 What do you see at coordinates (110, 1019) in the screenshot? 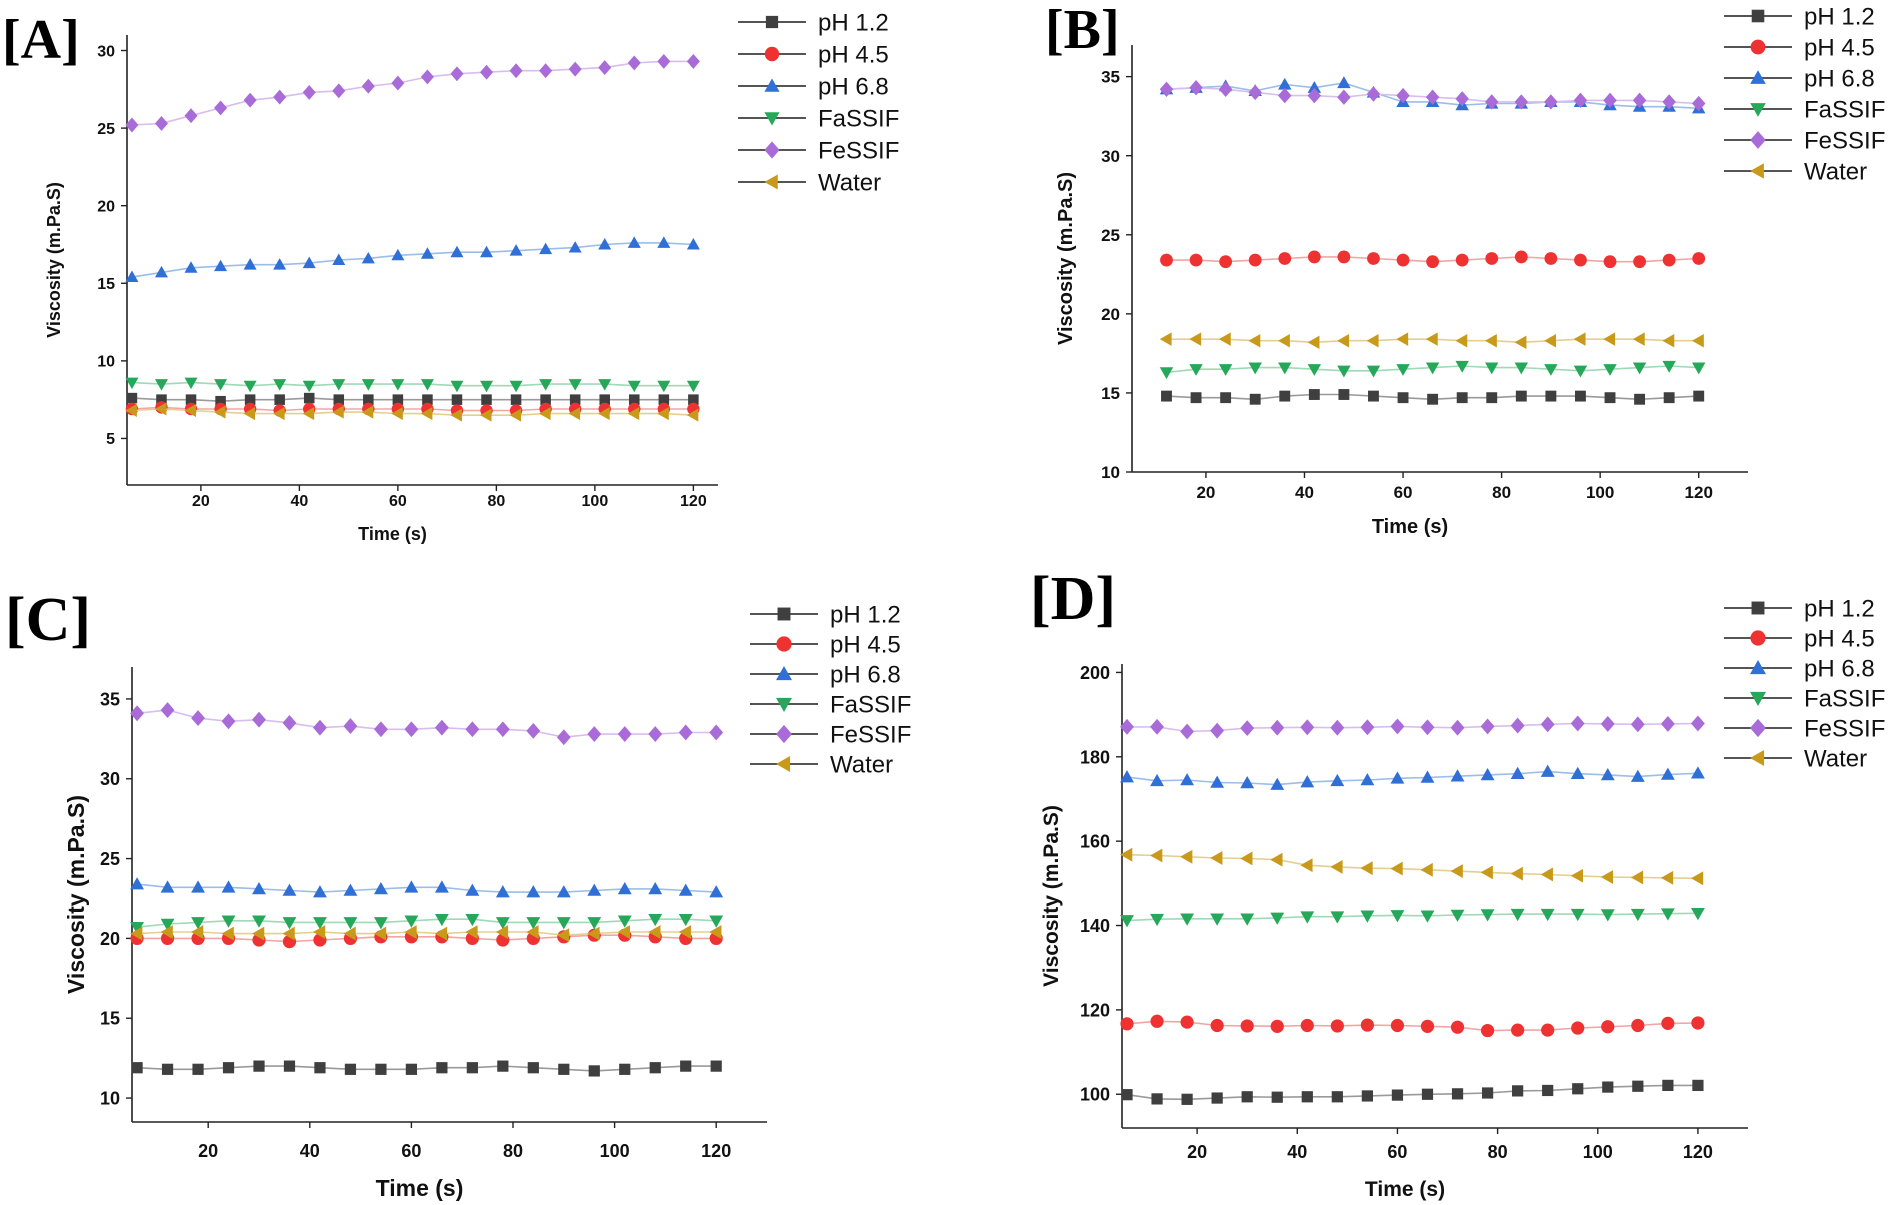
I see `y-tick-label: 15` at bounding box center [110, 1019].